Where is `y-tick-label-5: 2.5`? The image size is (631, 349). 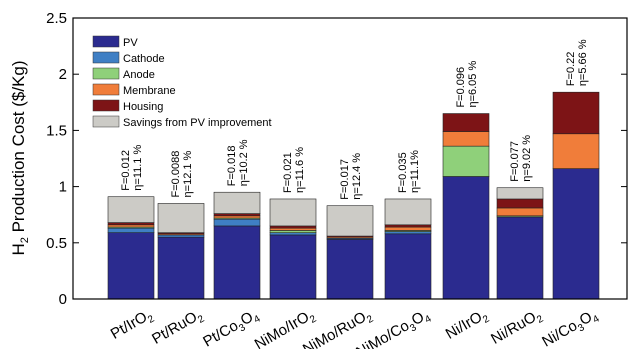 y-tick-label-5: 2.5 is located at coordinates (56, 18).